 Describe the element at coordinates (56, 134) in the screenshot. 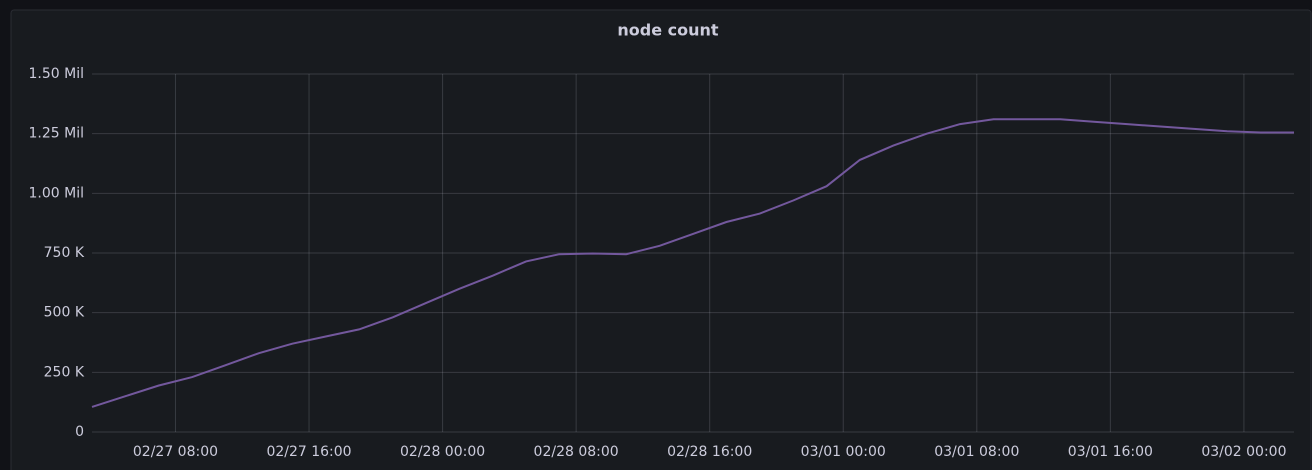

I see `y-tick-label: 1.25 Mil` at that location.